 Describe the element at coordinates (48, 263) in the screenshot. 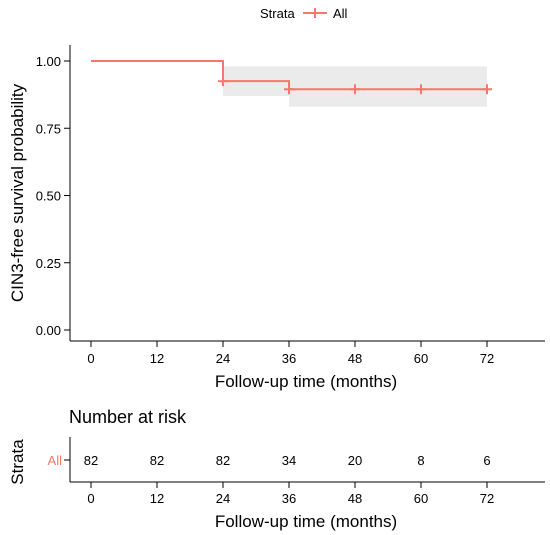

I see `y-tick-label: 0.25` at that location.